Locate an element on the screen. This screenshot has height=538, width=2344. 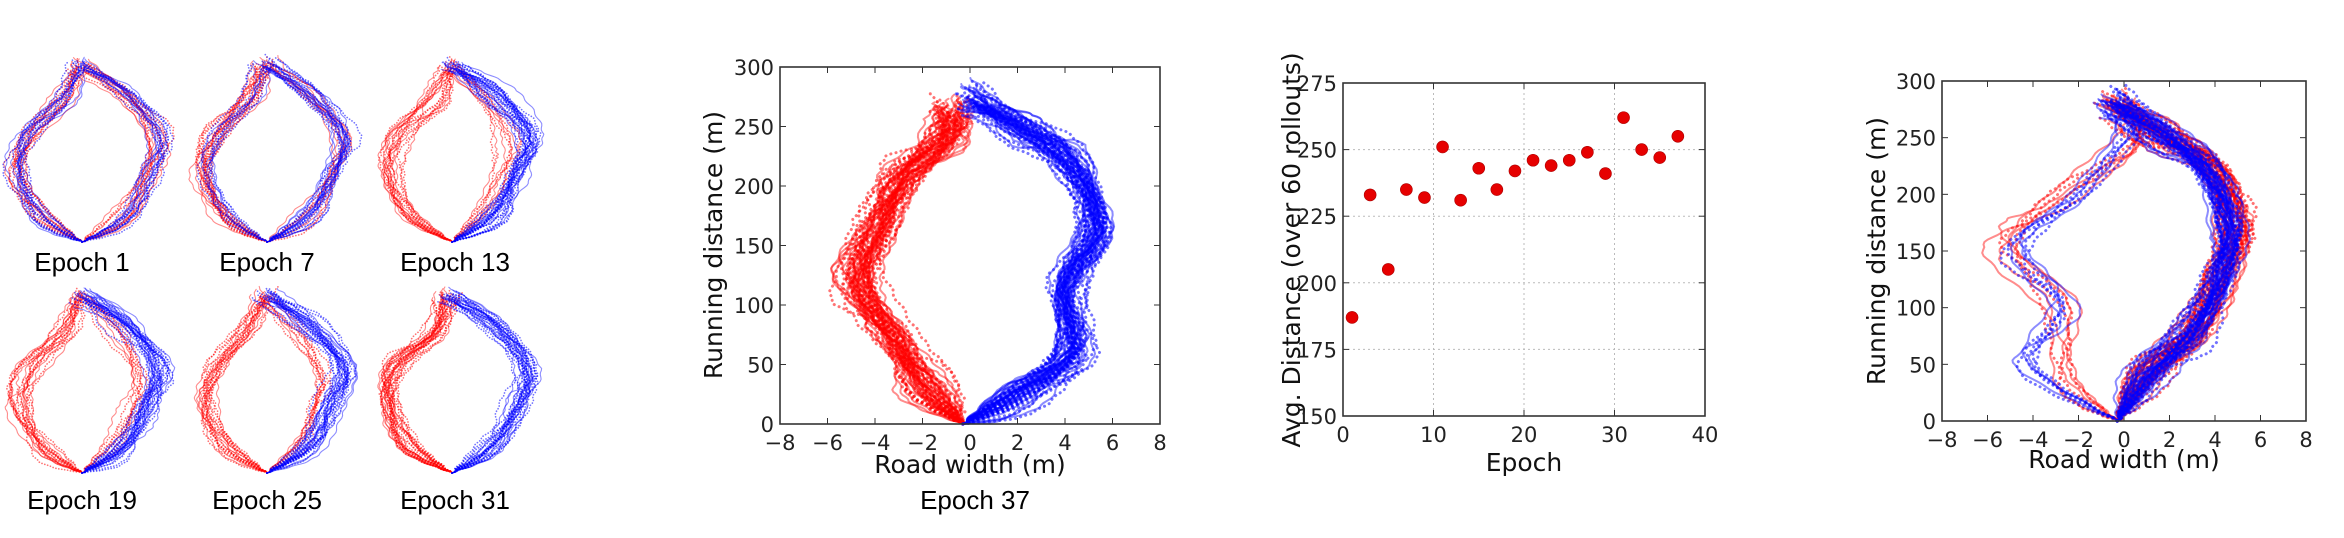
caption-epoch-19: Epoch 19 is located at coordinates (82, 500).